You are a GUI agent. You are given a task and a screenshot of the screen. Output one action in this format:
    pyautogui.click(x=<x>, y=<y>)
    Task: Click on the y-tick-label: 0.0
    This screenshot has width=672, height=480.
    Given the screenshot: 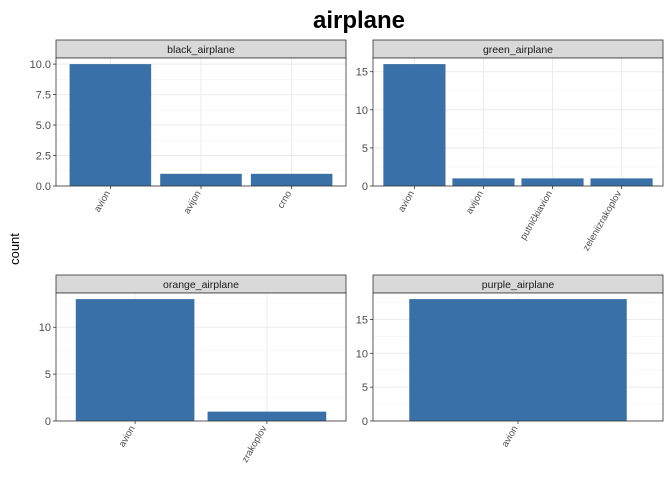 What is the action you would take?
    pyautogui.click(x=43, y=187)
    